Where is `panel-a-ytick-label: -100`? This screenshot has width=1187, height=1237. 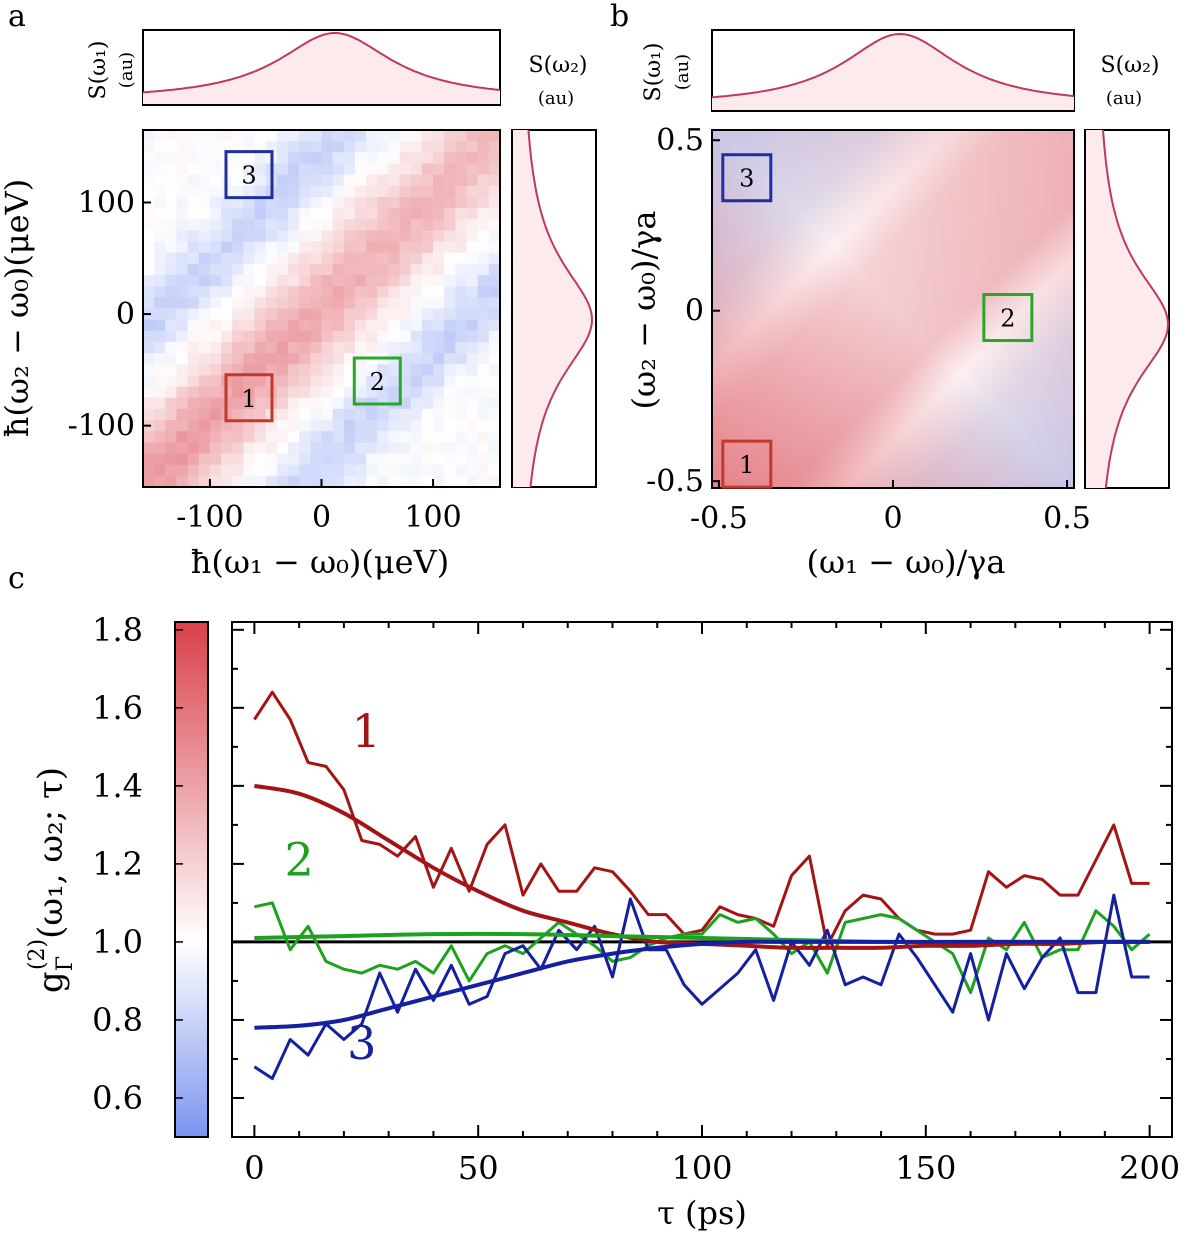 panel-a-ytick-label: -100 is located at coordinates (101, 426).